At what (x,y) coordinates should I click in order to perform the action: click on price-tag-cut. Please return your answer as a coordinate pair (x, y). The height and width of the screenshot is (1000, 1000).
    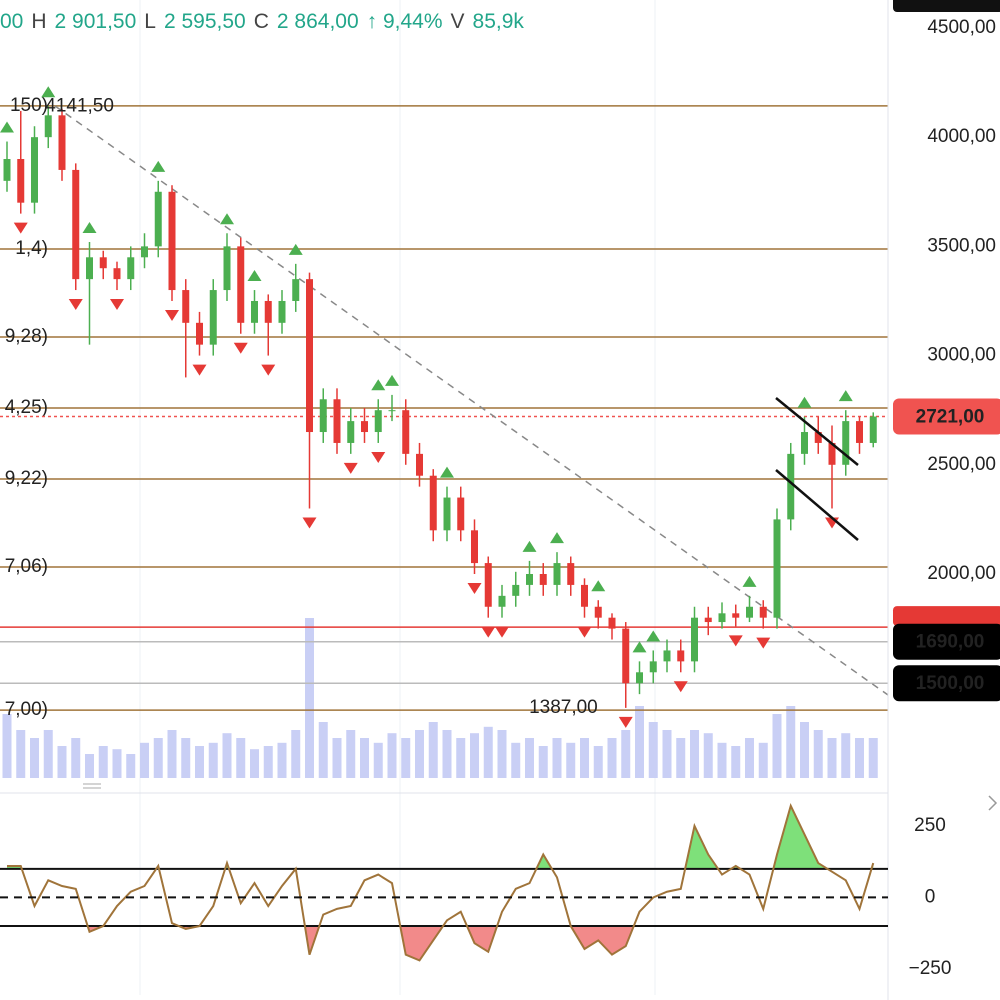
    Looking at the image, I should click on (946, 6).